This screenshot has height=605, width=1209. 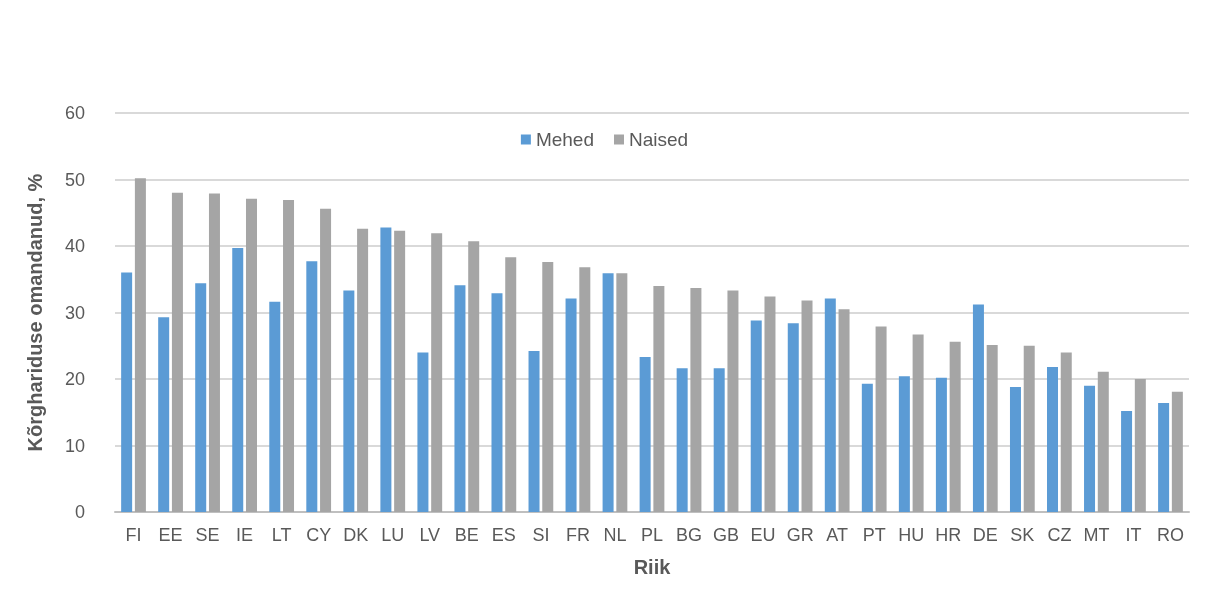 What do you see at coordinates (466, 535) in the screenshot?
I see `x-tick-label: BE` at bounding box center [466, 535].